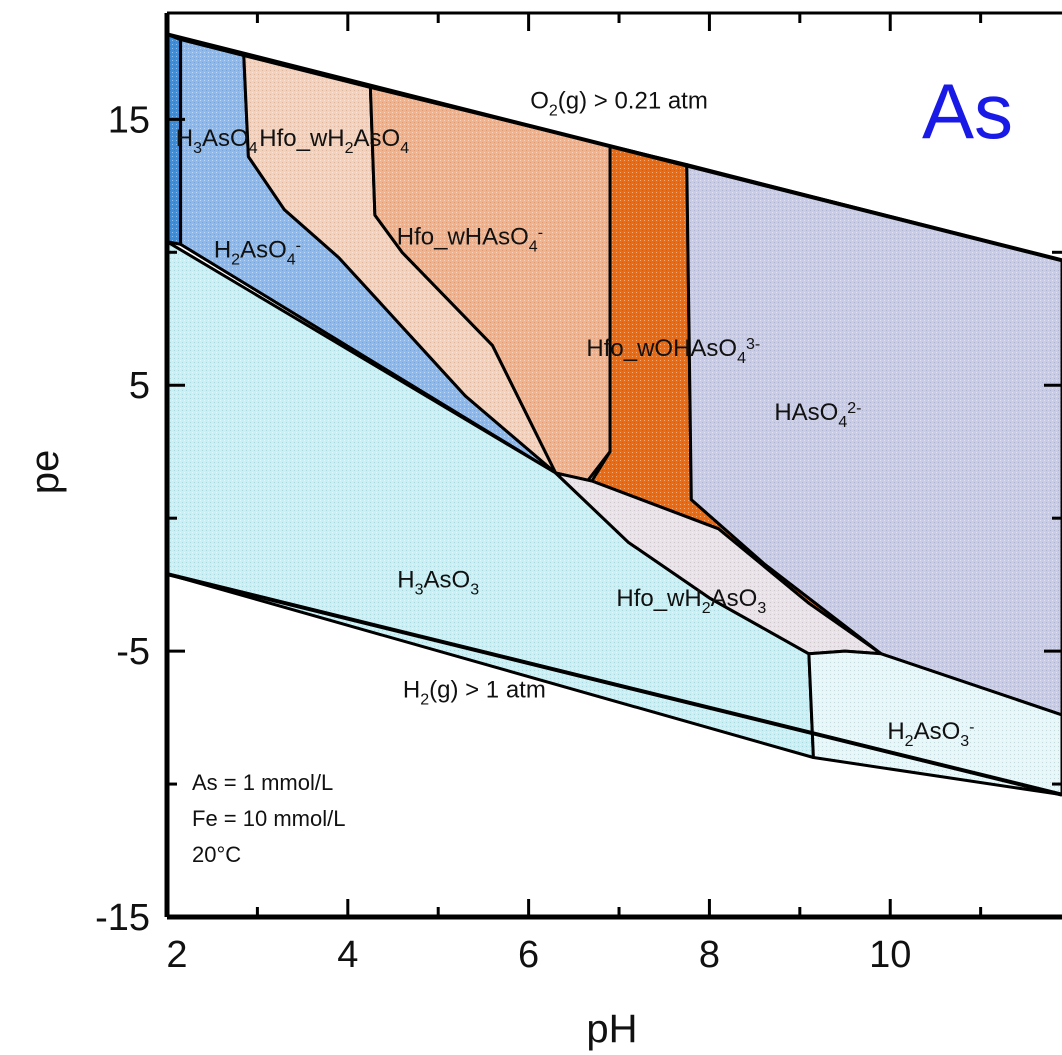 This screenshot has width=1062, height=1055. What do you see at coordinates (470, 239) in the screenshot?
I see `label-hfo-whaso4: Hfo_wHAsO4-` at bounding box center [470, 239].